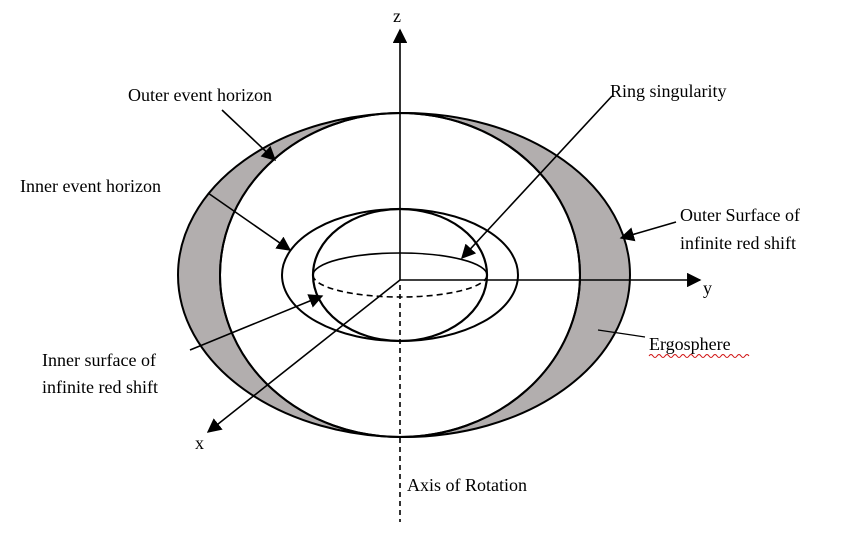  Describe the element at coordinates (100, 387) in the screenshot. I see `inner-surface-label-line2: infinite red shift` at that location.